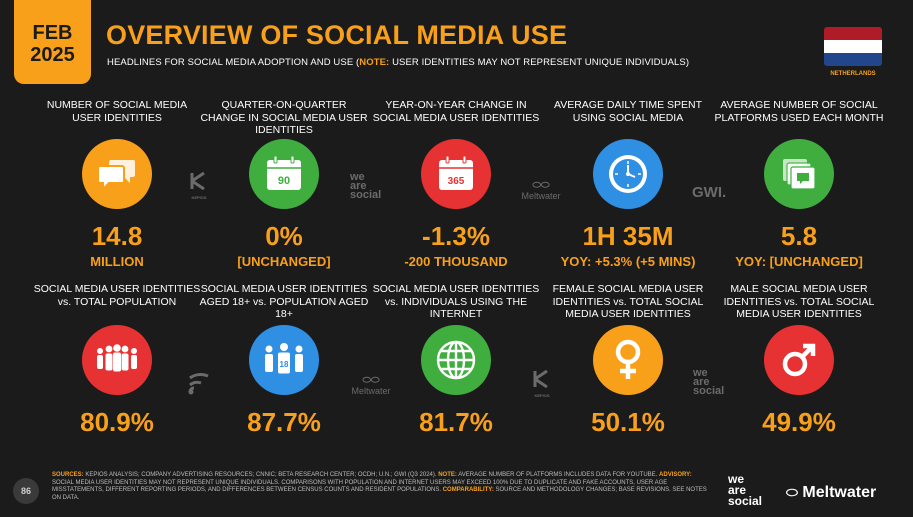 The height and width of the screenshot is (517, 913). I want to click on globe-icon, so click(456, 360).